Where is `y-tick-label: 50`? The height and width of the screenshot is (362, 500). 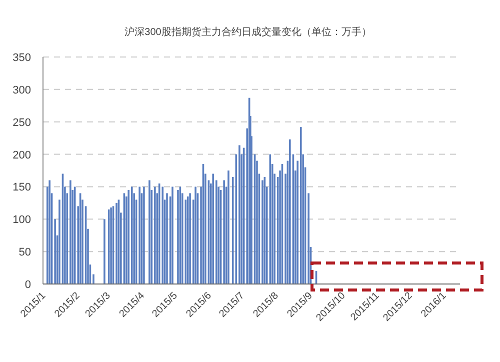
y-tick-label: 50 is located at coordinates (24, 252).